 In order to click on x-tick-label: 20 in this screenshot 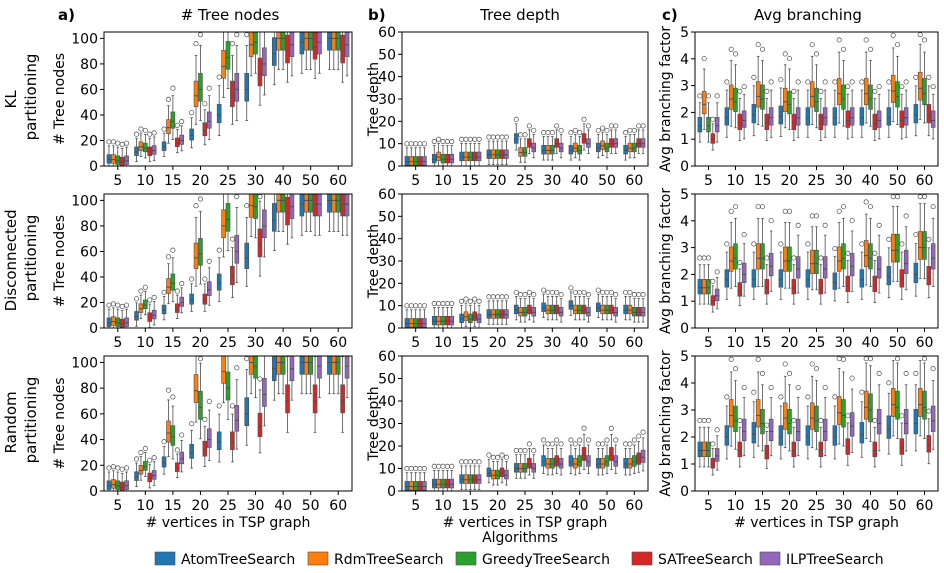, I will do `click(498, 506)`.